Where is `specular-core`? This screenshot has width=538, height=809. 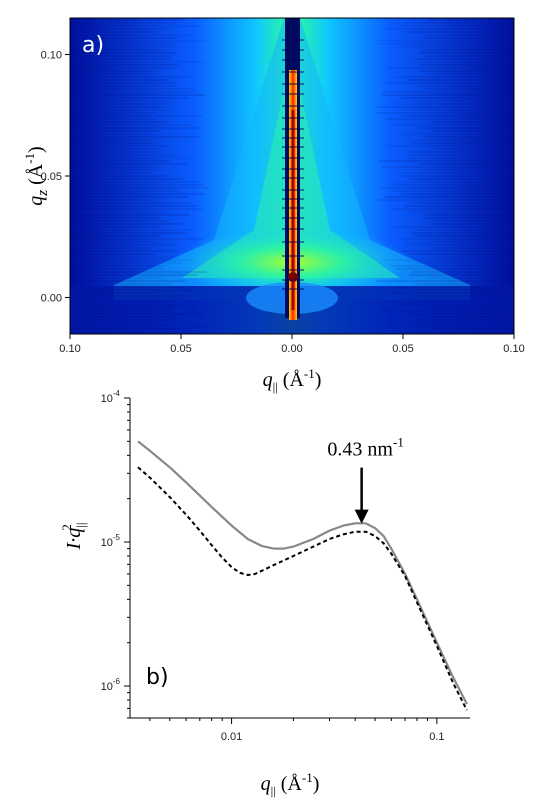 specular-core is located at coordinates (293, 210).